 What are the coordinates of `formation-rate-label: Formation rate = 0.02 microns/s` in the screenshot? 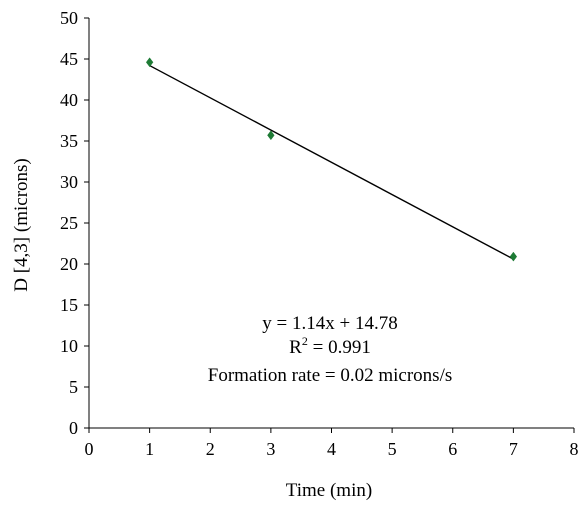 It's located at (330, 375).